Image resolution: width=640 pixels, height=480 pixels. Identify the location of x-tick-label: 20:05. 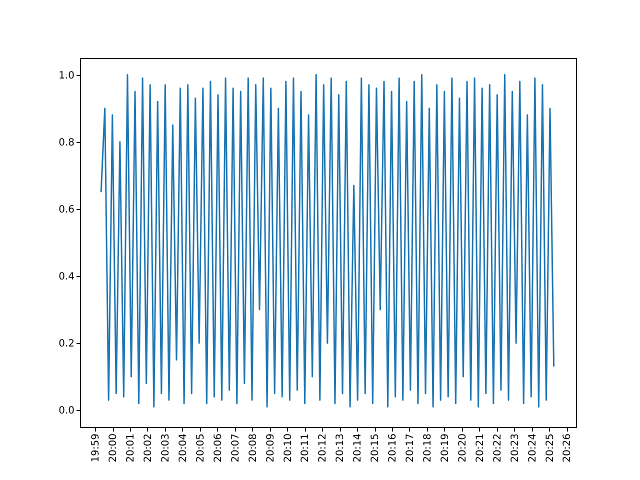
(200, 448).